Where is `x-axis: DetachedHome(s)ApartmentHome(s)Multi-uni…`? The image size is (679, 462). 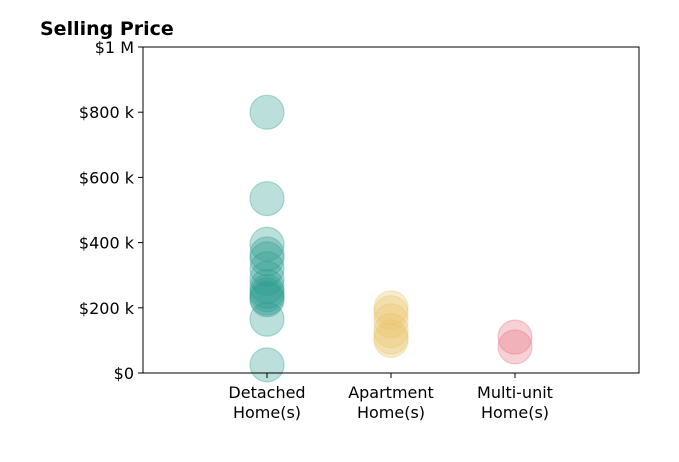 x-axis: DetachedHome(s)ApartmentHome(s)Multi-uni… is located at coordinates (390, 397).